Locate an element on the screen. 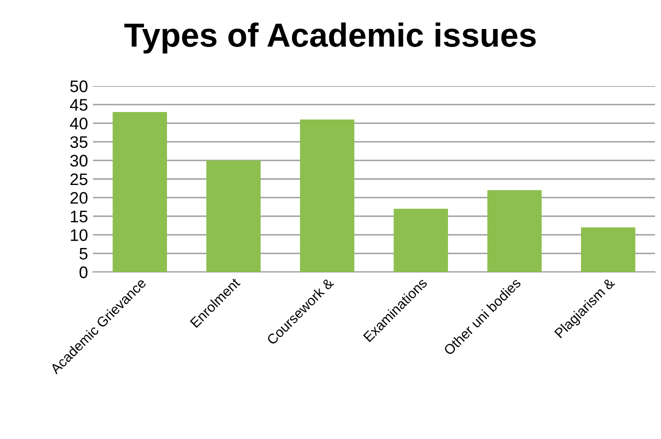 Image resolution: width=661 pixels, height=439 pixels. y-tick-label: 20 is located at coordinates (79, 198).